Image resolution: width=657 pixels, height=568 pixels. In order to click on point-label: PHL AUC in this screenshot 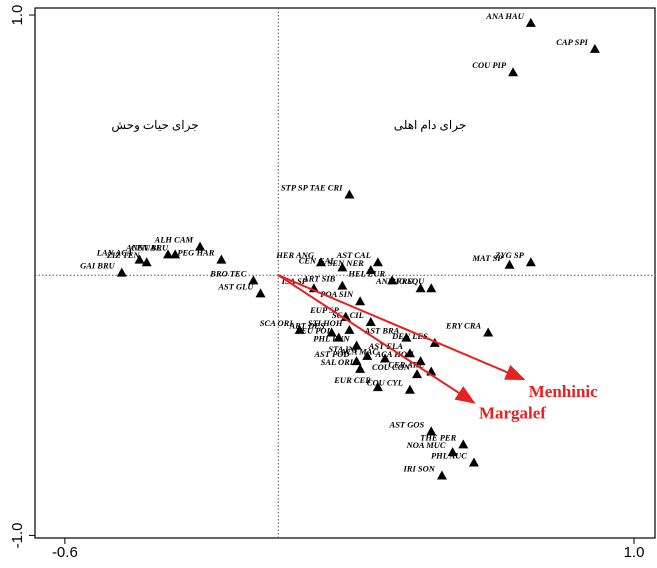, I will do `click(449, 455)`.